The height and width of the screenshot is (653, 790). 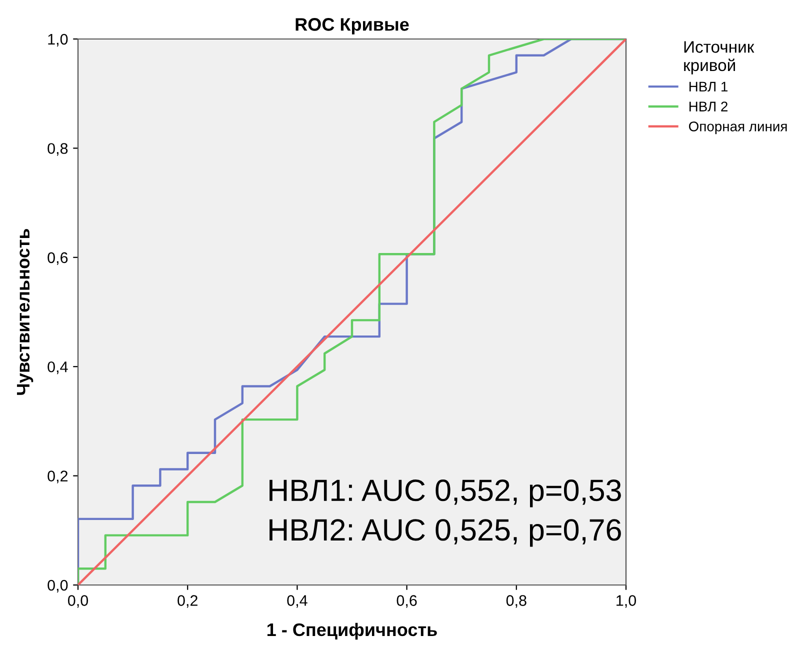 What do you see at coordinates (58, 149) in the screenshot?
I see `y-tick-label: 0,8` at bounding box center [58, 149].